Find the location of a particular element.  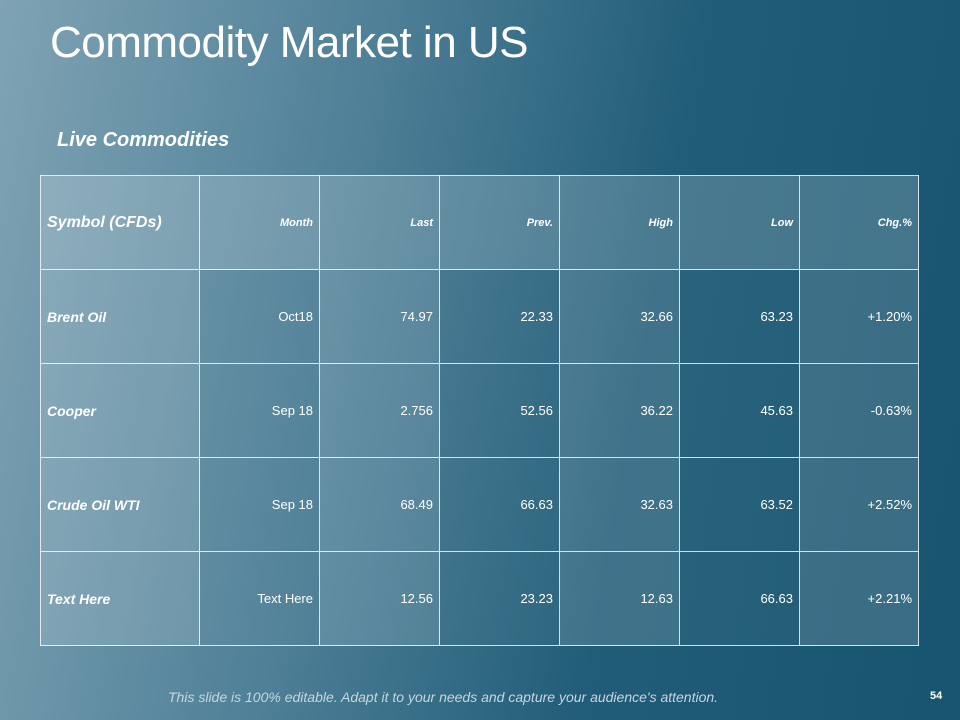

table-row: Brent Oil Oct18 74.97 22.33 32.66 63.23 +1.20% is located at coordinates (479, 316).